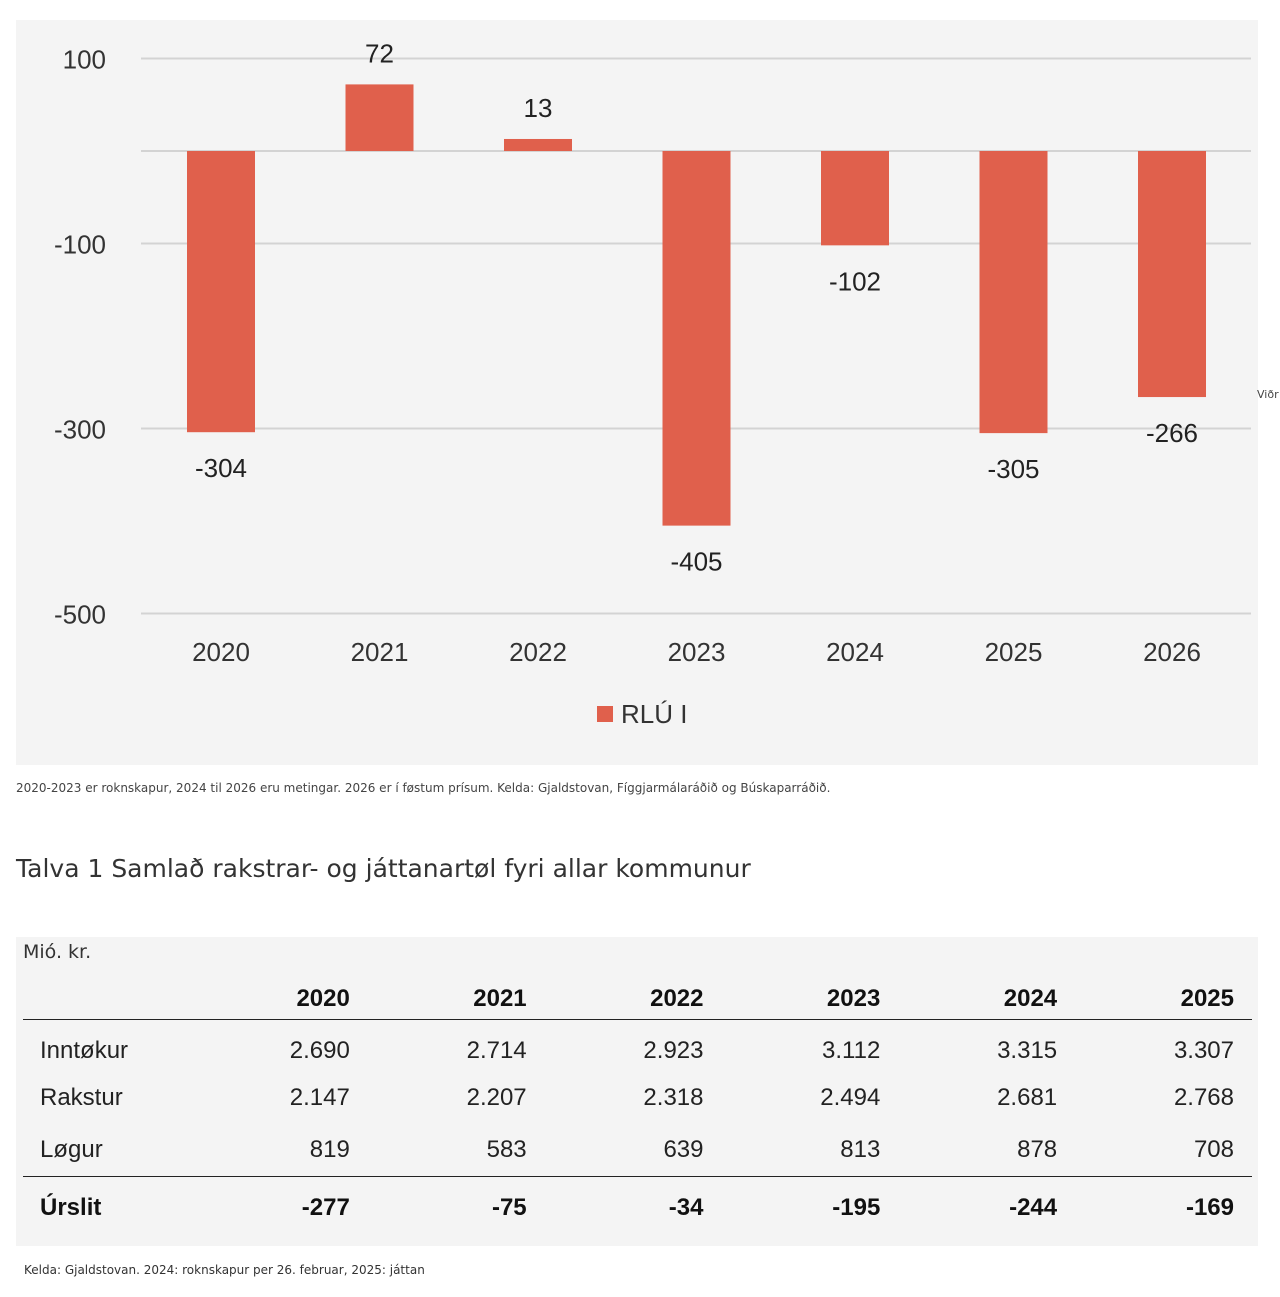 The width and height of the screenshot is (1280, 1297). I want to click on table-cell: 3.307, so click(1203, 1050).